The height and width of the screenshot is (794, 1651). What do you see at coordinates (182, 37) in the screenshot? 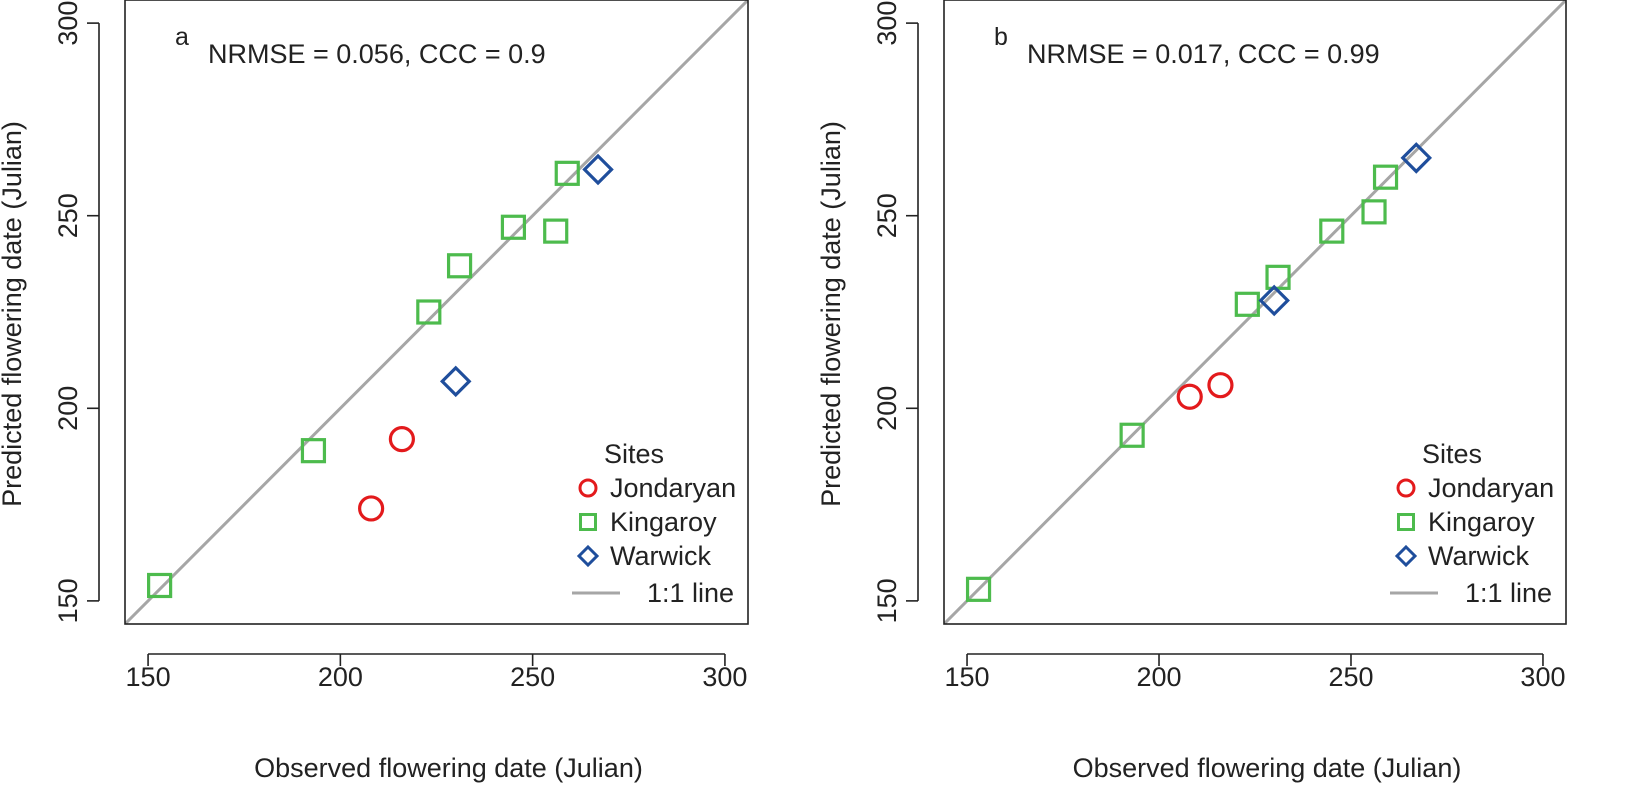
I see `panel-label: a` at bounding box center [182, 37].